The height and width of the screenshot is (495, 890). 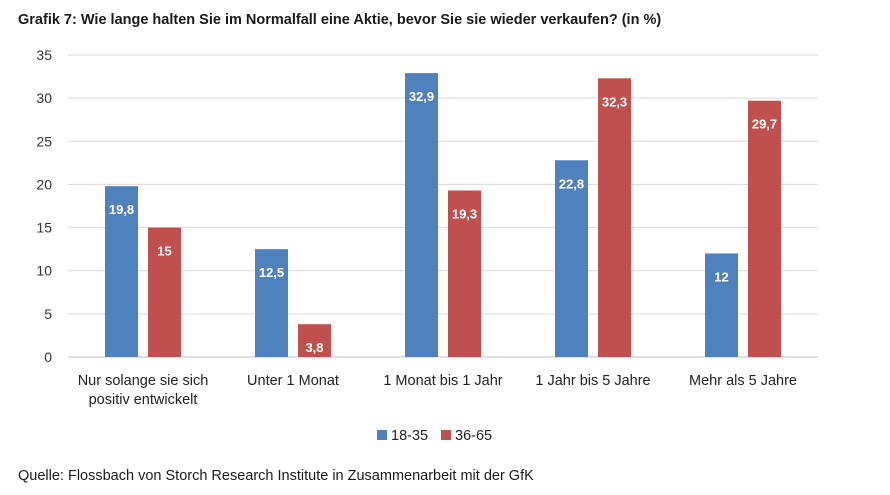 I want to click on data-label: 15, so click(x=164, y=251).